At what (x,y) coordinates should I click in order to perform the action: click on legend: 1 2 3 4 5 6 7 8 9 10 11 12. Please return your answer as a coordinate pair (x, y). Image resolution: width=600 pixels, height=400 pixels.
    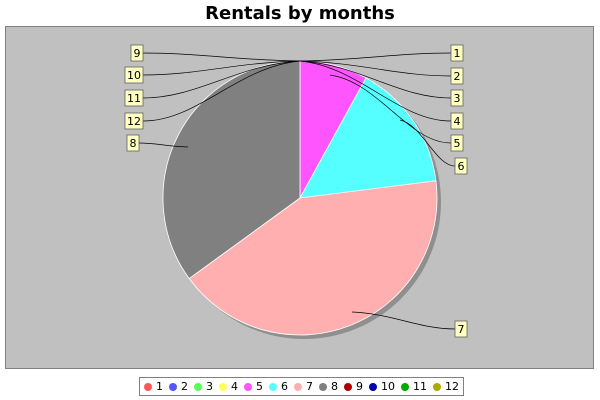
    Looking at the image, I should click on (301, 386).